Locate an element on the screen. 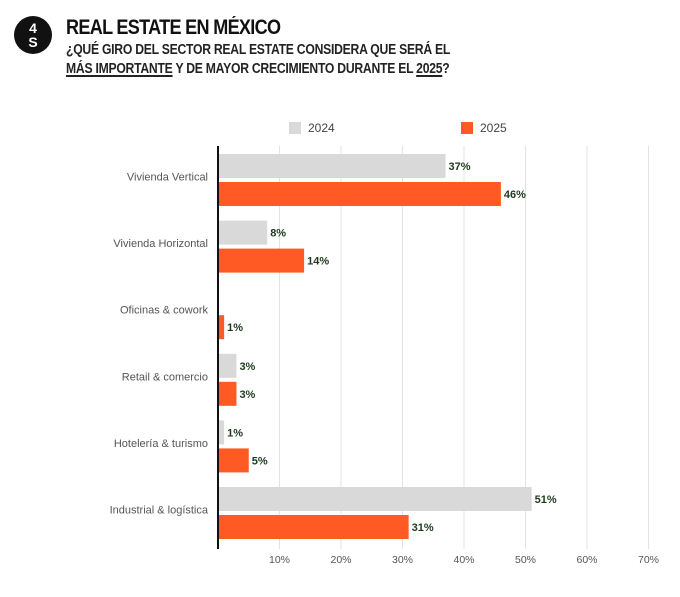 This screenshot has width=680, height=597. x-tick-label: 60% is located at coordinates (586, 560).